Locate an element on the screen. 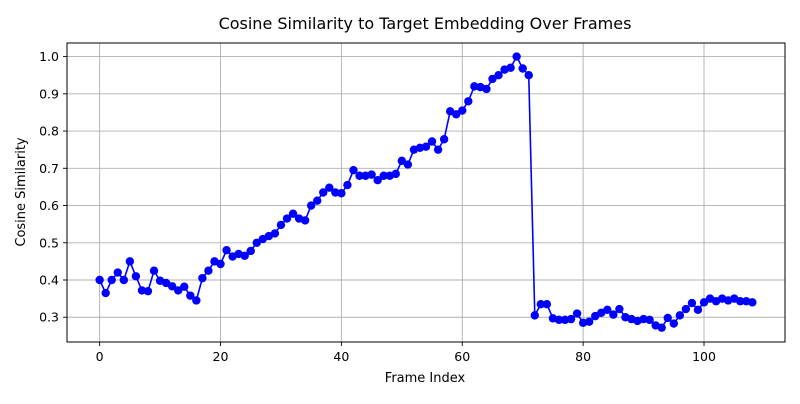 Image resolution: width=800 pixels, height=404 pixels. x-tick-label: 80 is located at coordinates (583, 356).